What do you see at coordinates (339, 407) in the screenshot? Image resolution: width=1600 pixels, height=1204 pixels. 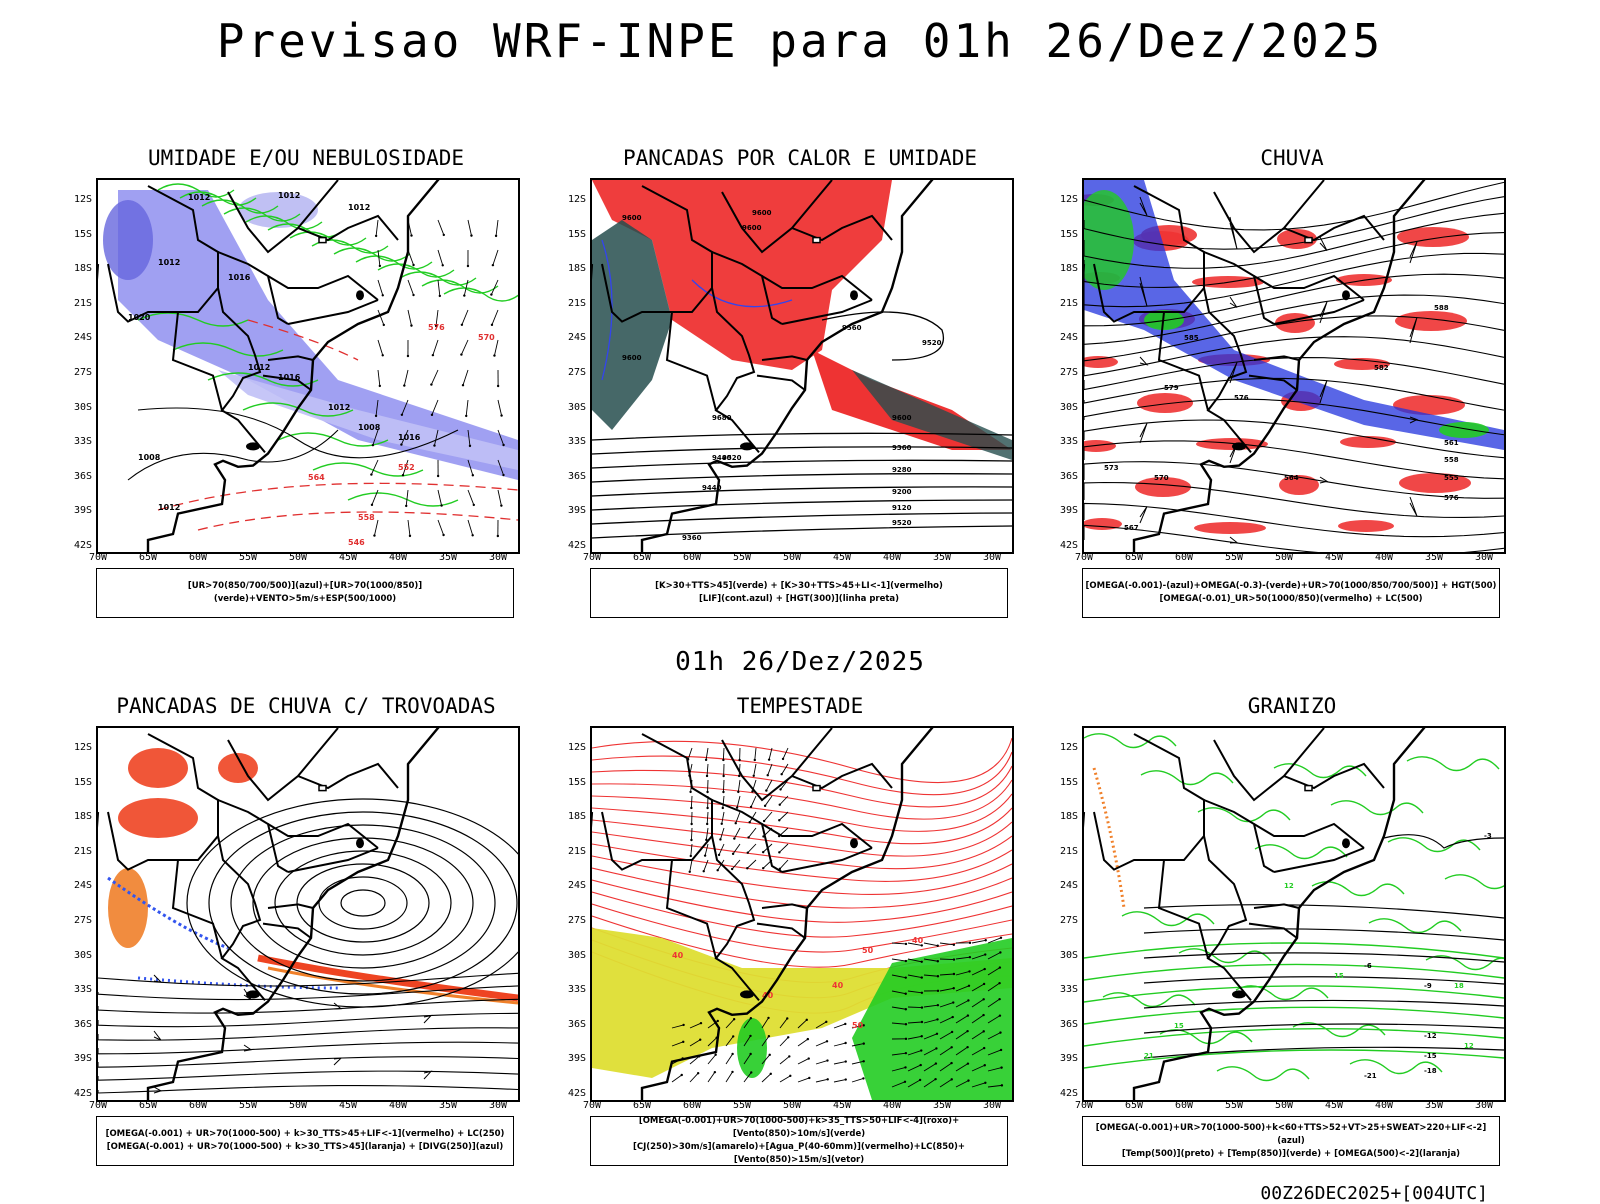 I see `pressure-label: 1012` at bounding box center [339, 407].